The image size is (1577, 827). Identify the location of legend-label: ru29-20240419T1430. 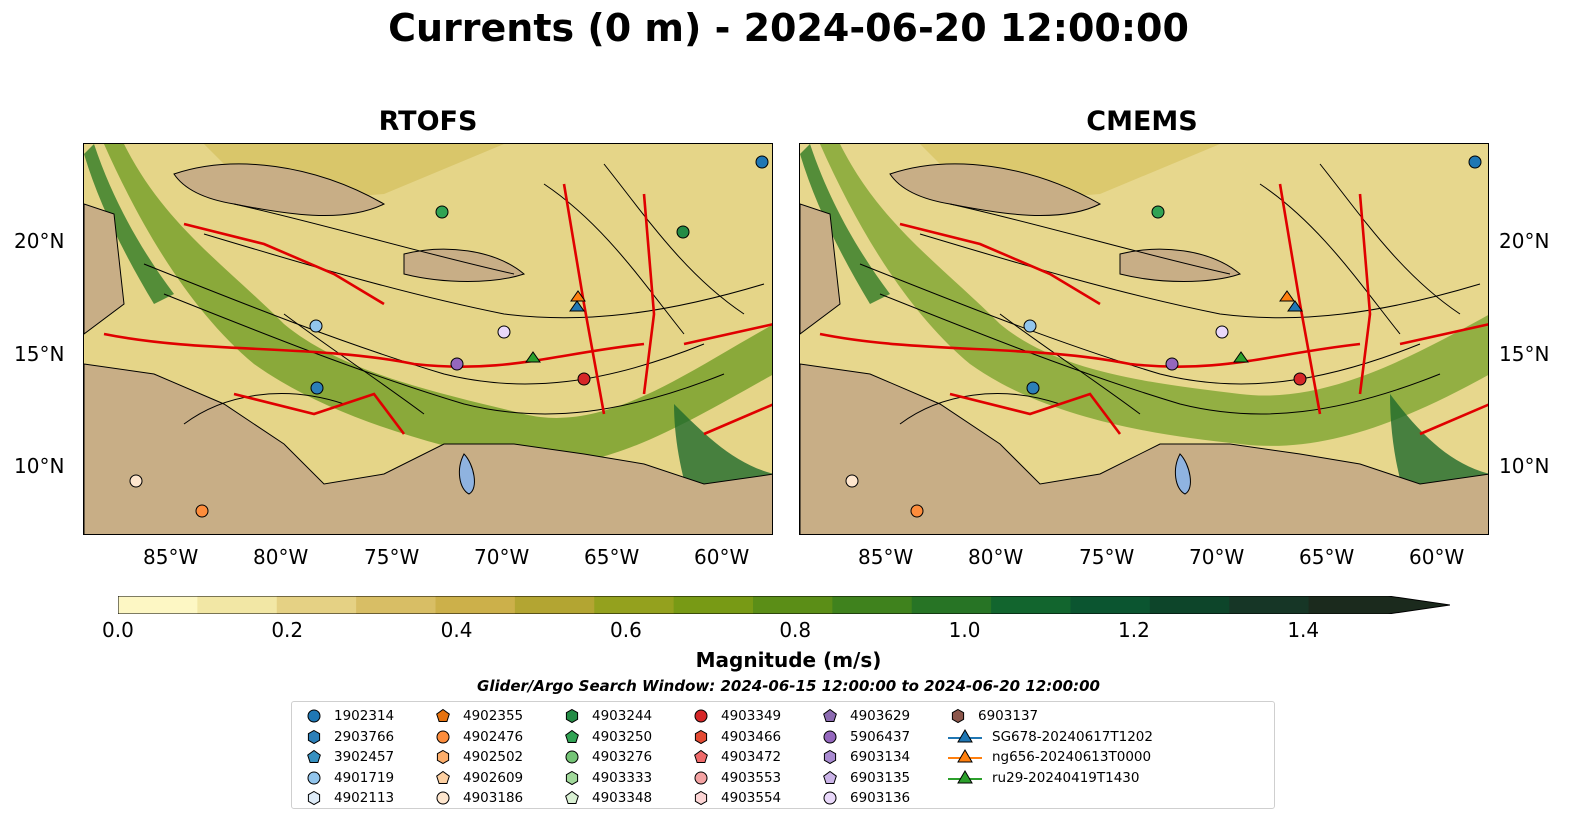
(1066, 777).